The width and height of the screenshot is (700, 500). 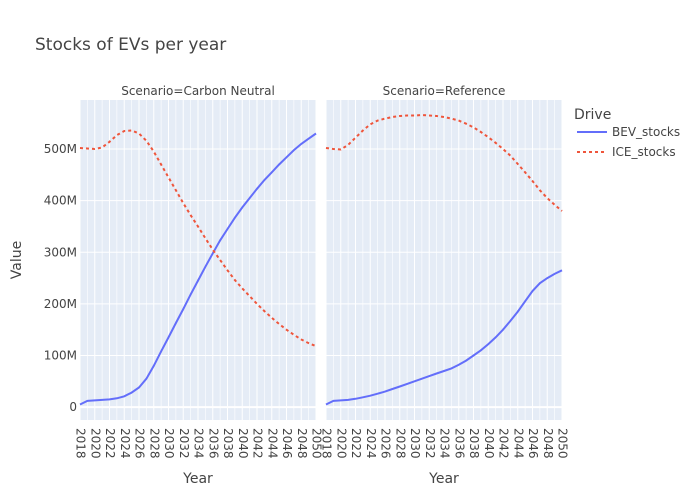 What do you see at coordinates (443, 479) in the screenshot?
I see `x-axis-title-reference: Year` at bounding box center [443, 479].